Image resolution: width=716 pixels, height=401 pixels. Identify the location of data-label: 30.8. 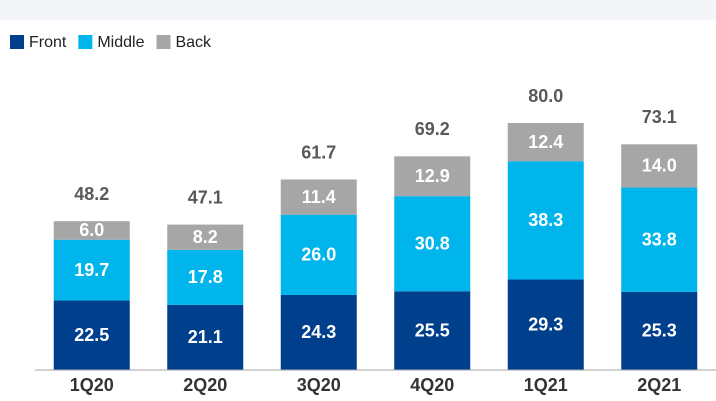
(432, 243).